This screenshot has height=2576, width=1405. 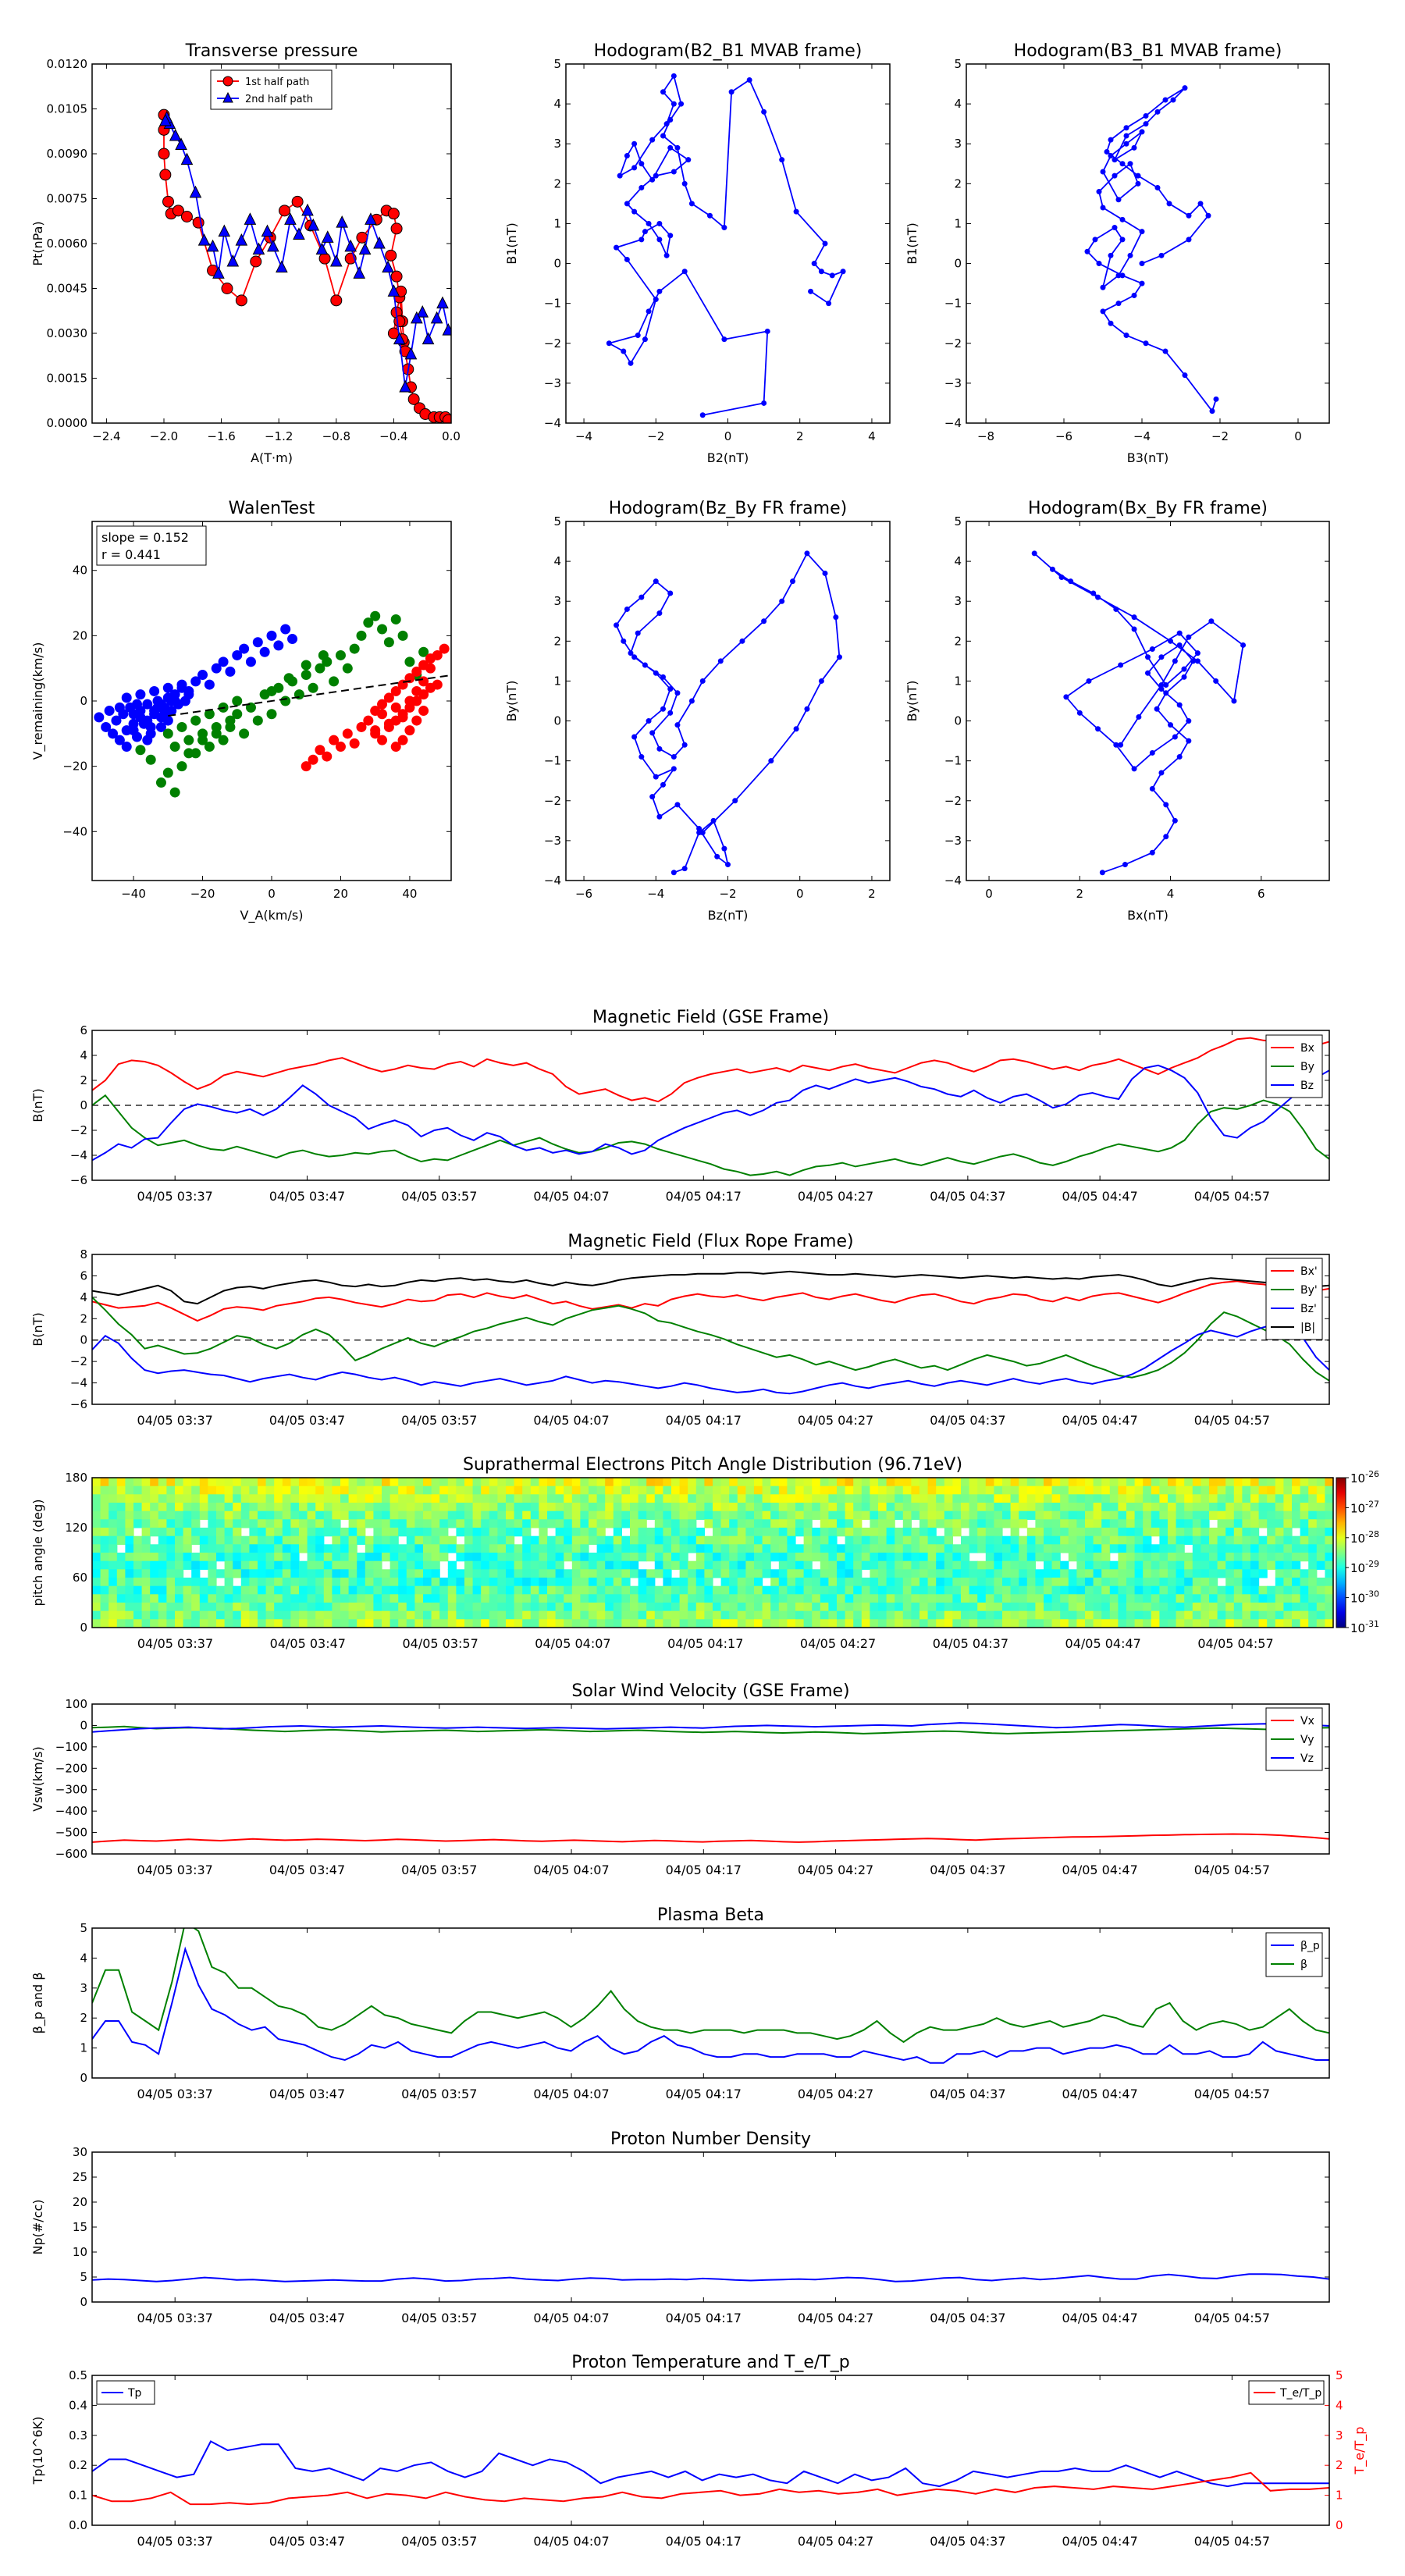 What do you see at coordinates (872, 436) in the screenshot?
I see `x-tick-label: 4` at bounding box center [872, 436].